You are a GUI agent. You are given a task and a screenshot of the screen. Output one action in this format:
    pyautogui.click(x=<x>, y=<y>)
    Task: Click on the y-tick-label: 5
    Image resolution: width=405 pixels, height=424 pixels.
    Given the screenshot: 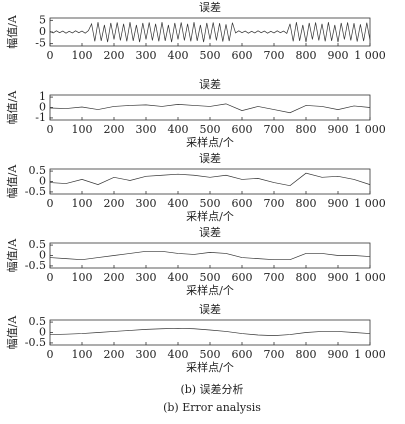 What is the action you would take?
    pyautogui.click(x=42, y=19)
    